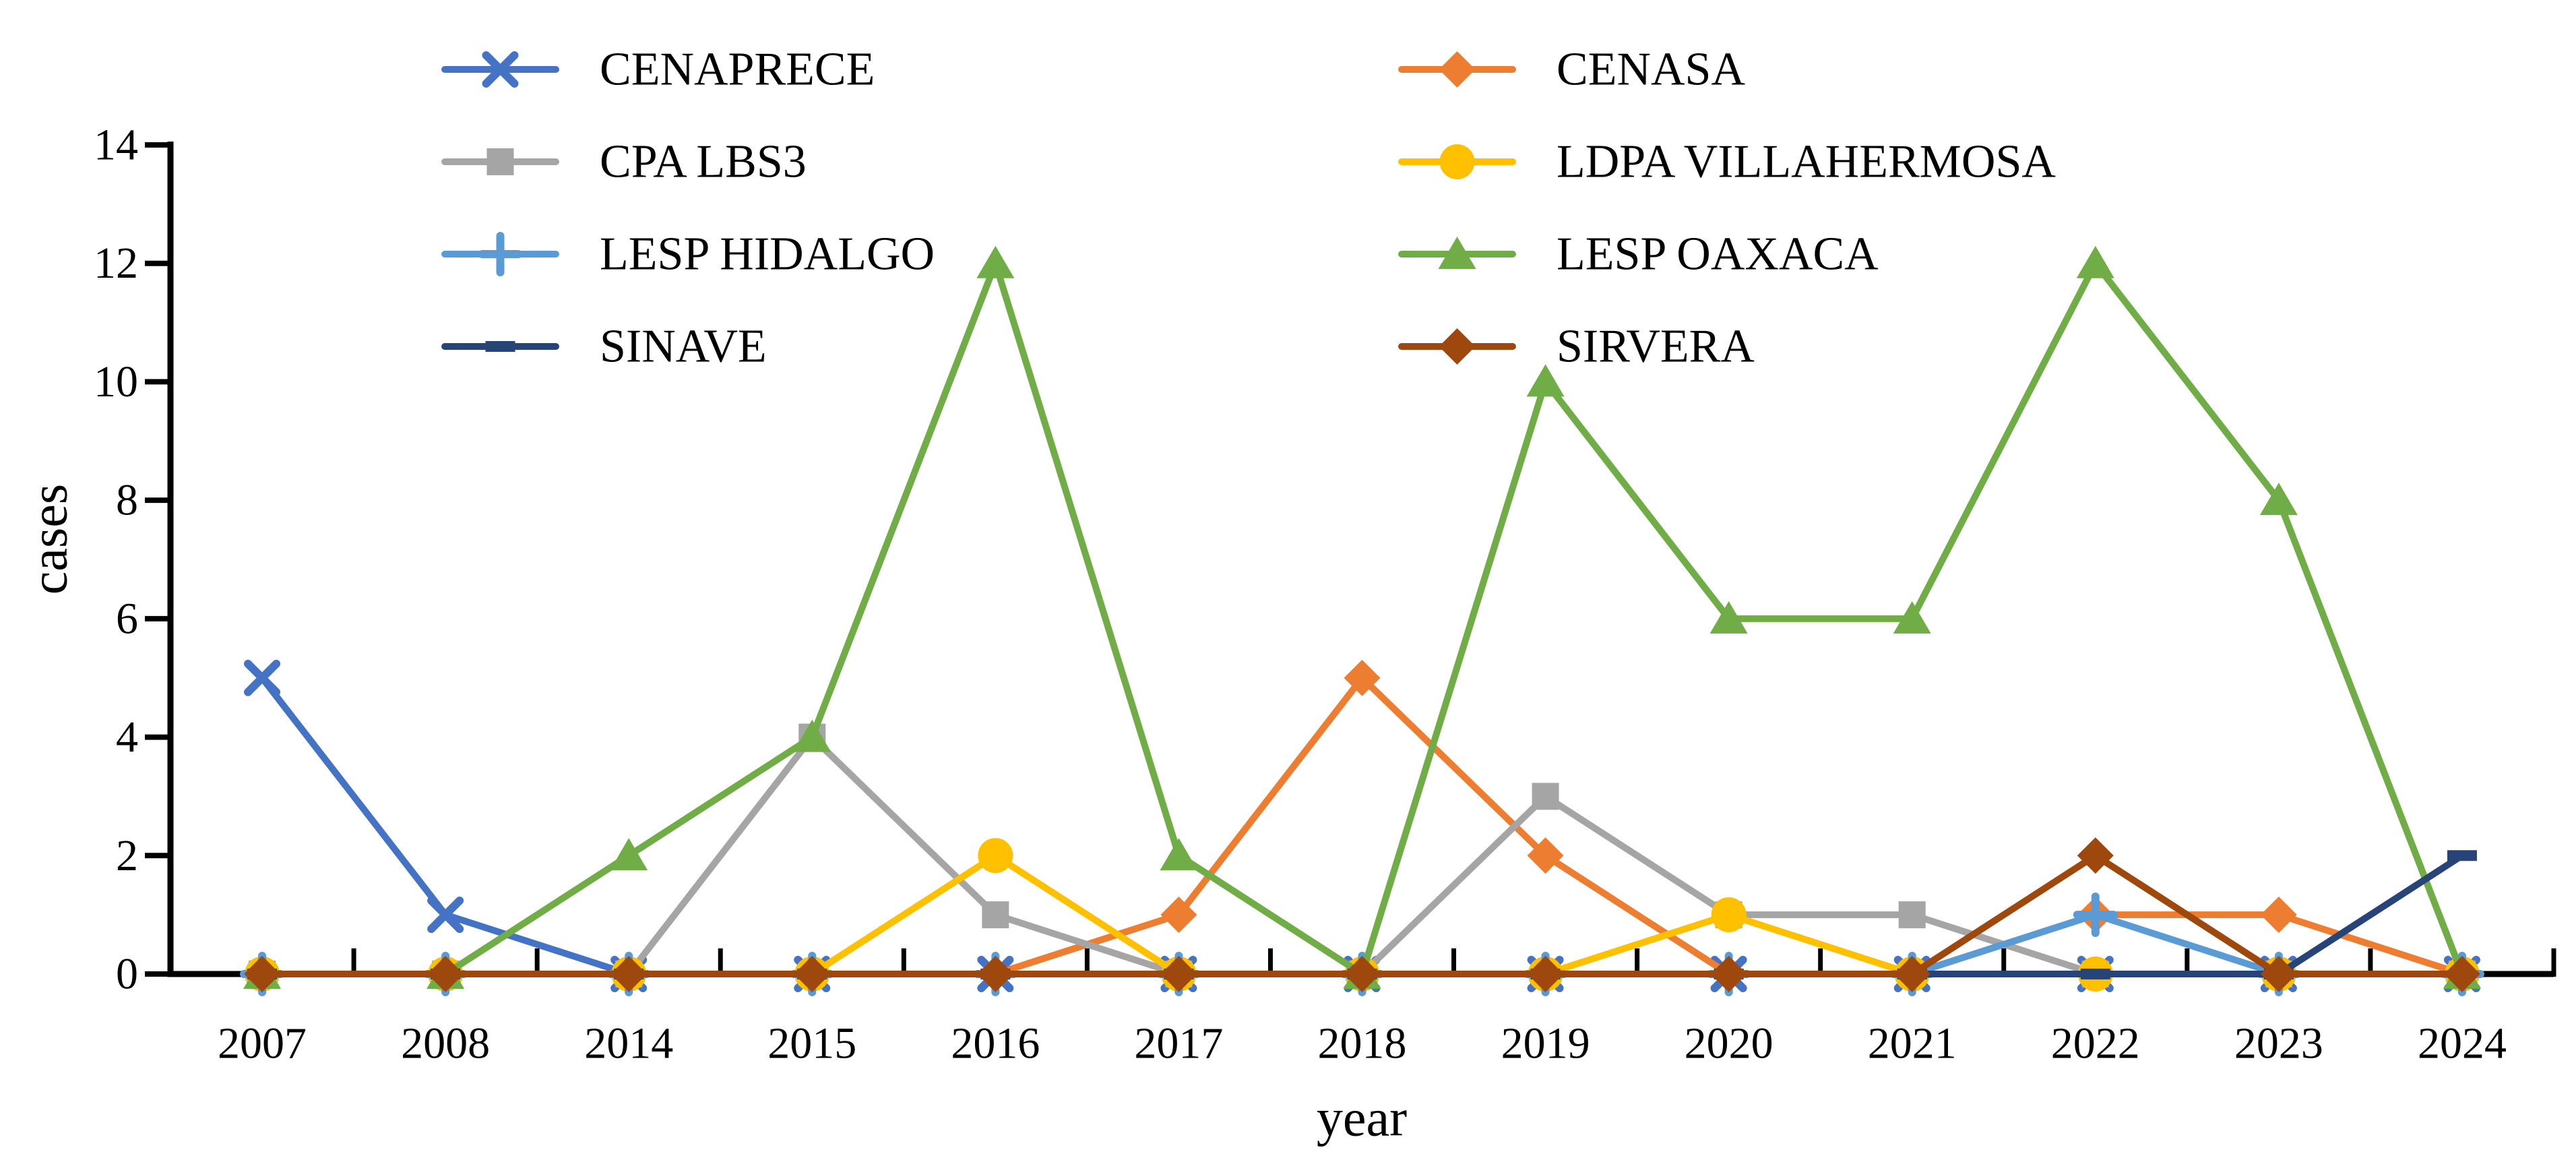 The image size is (2576, 1156). What do you see at coordinates (767, 254) in the screenshot?
I see `legend-label: LESP HIDALGO` at bounding box center [767, 254].